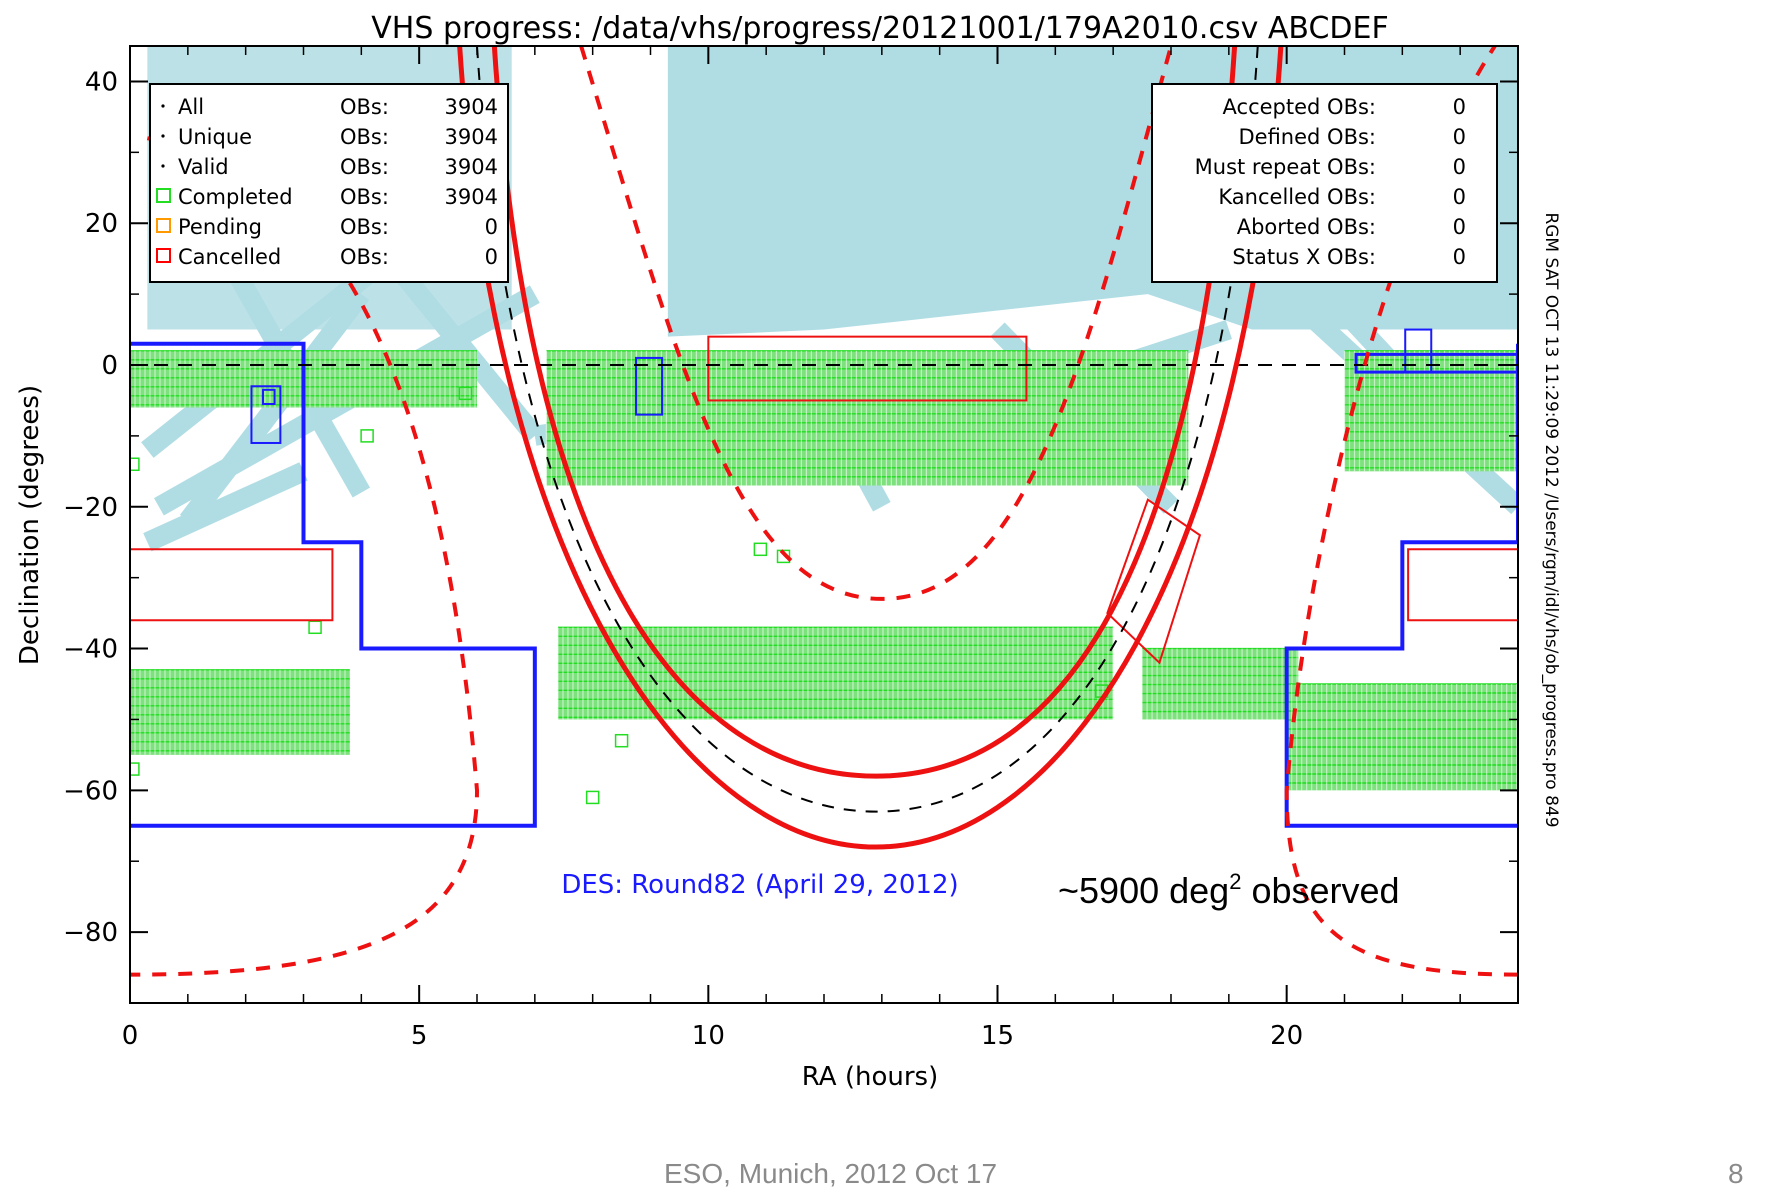  Describe the element at coordinates (831, 1173) in the screenshot. I see `footer-venue: ESO, Munich, 2012 Oct 17` at that location.